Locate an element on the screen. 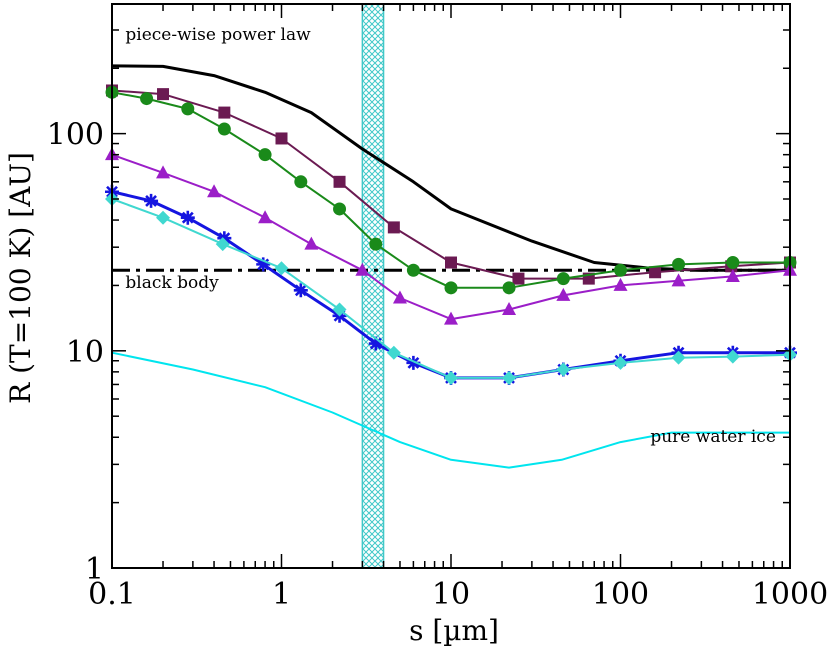 The width and height of the screenshot is (830, 654). band-layer is located at coordinates (373, 286).